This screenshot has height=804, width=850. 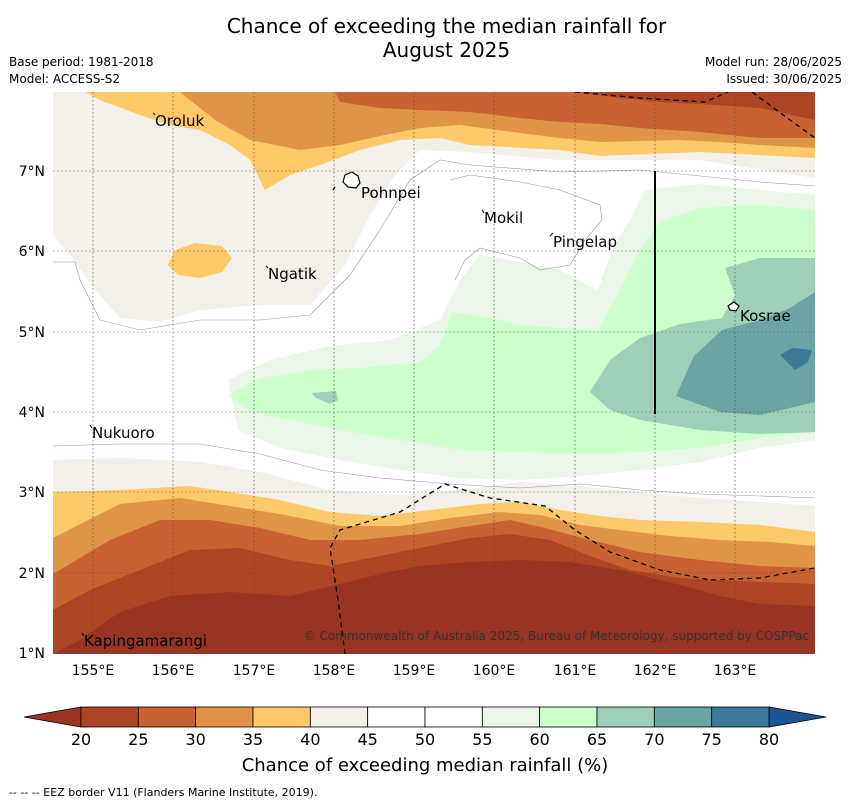 I want to click on lon-tick-163: 163°E, so click(x=735, y=671).